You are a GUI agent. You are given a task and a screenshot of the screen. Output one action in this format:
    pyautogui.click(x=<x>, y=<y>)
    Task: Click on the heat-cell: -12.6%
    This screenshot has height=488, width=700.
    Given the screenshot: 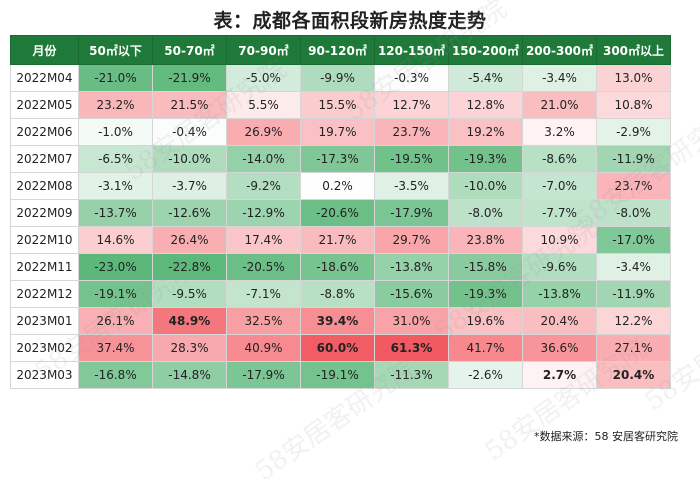 What is the action you would take?
    pyautogui.click(x=189, y=213)
    